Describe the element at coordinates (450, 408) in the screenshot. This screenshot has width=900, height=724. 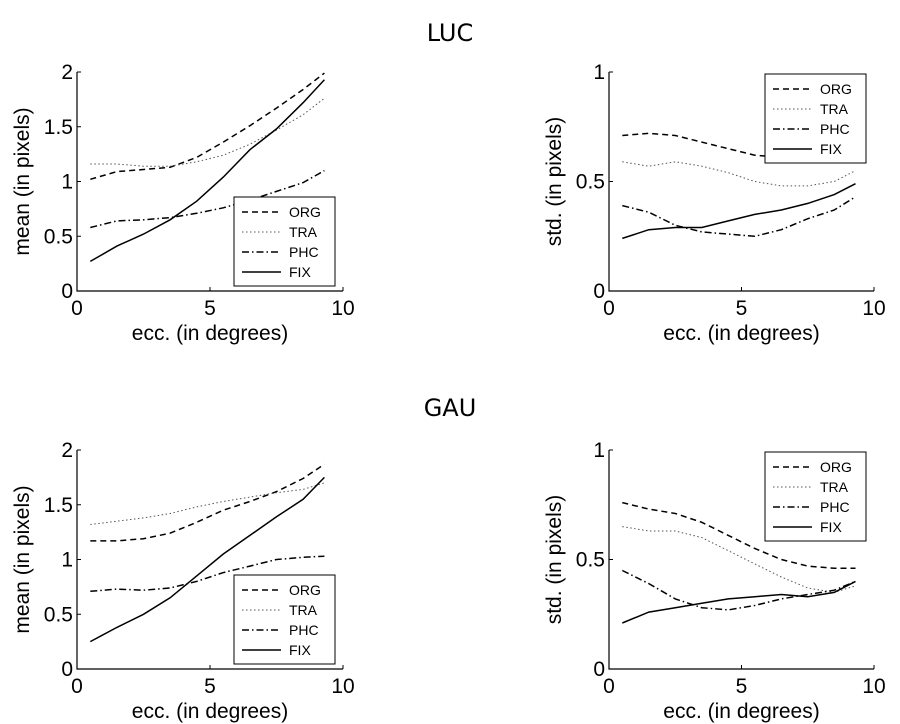
I see `section-title-gau: GAU` at that location.